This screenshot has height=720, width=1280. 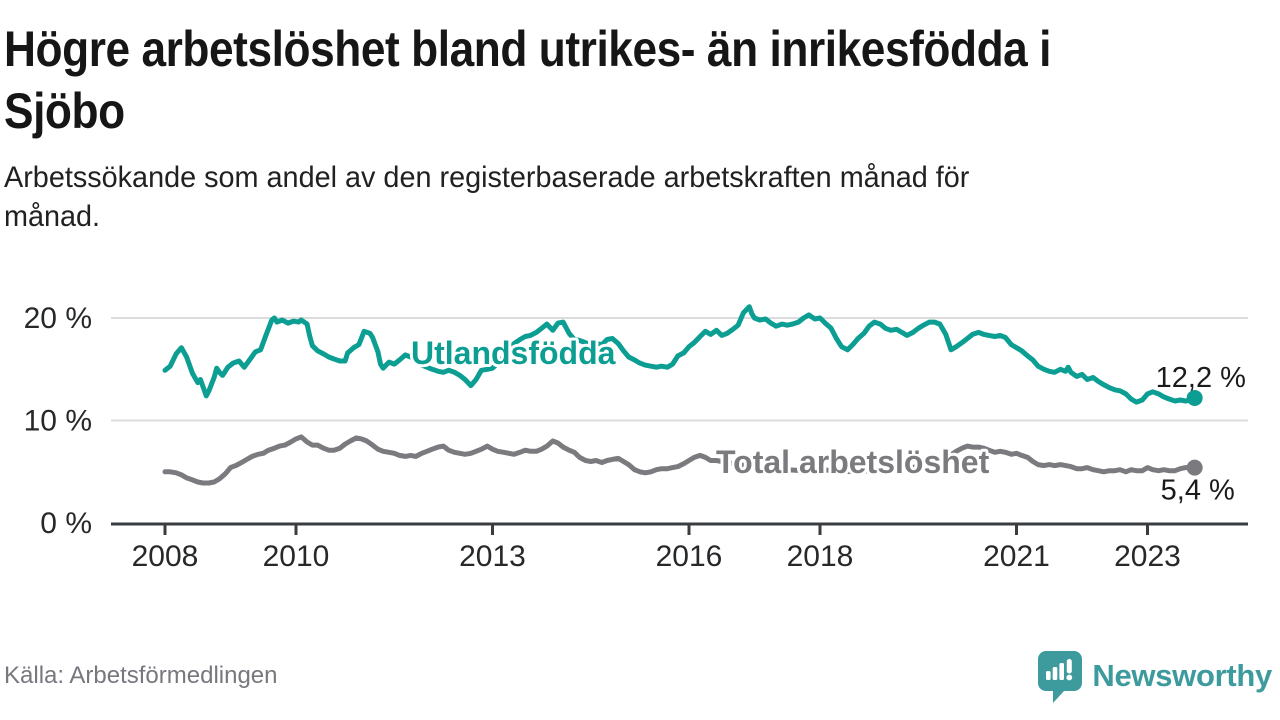 What do you see at coordinates (689, 556) in the screenshot?
I see `x-tick-label: 2016` at bounding box center [689, 556].